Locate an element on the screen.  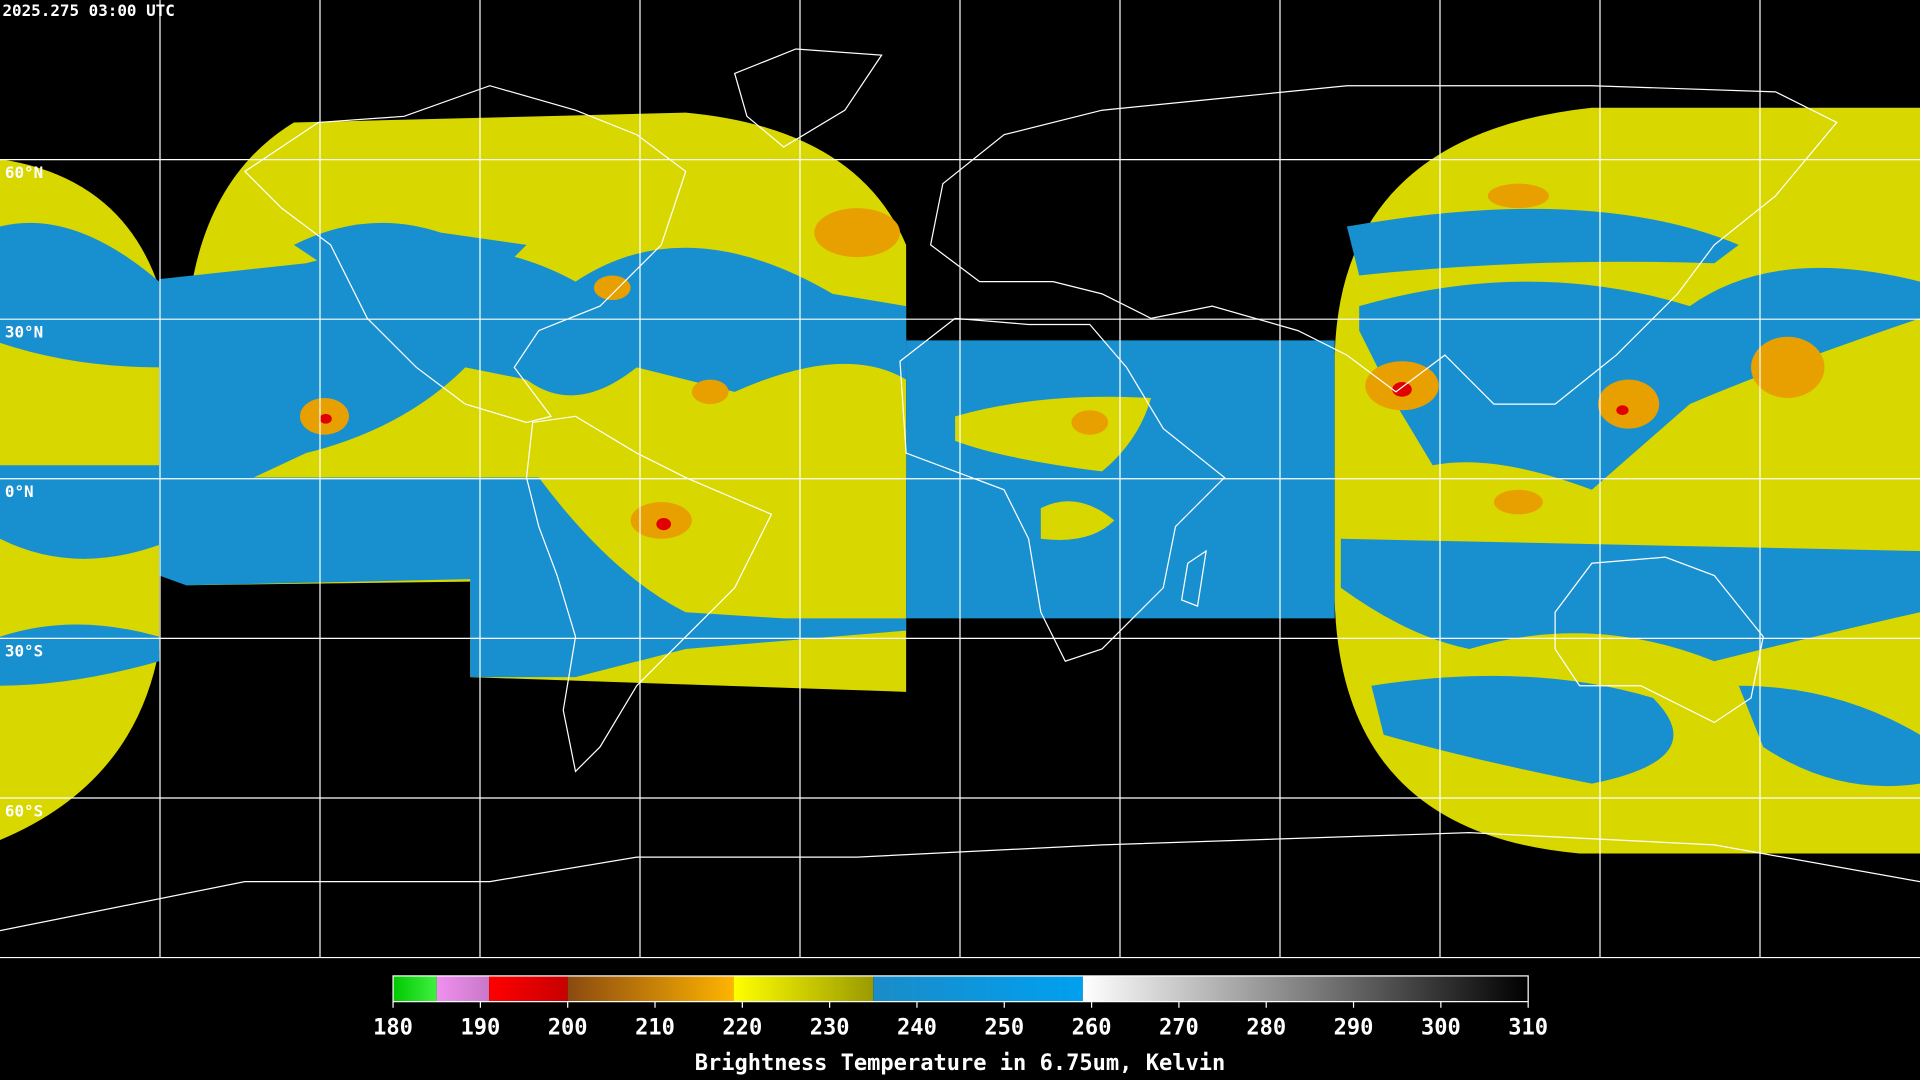
colorbar-tick-label: 270 is located at coordinates (1179, 1028).